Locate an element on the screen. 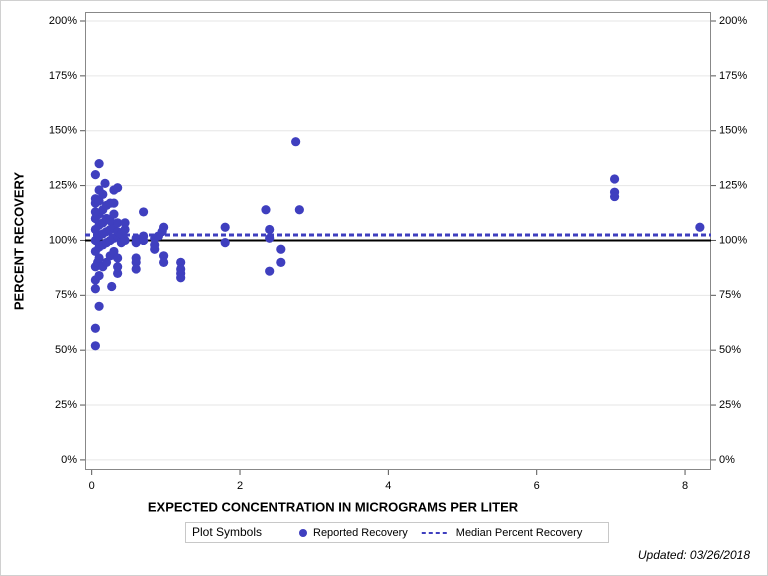 The image size is (768, 576). y2-tick-label: 200% is located at coordinates (733, 21).